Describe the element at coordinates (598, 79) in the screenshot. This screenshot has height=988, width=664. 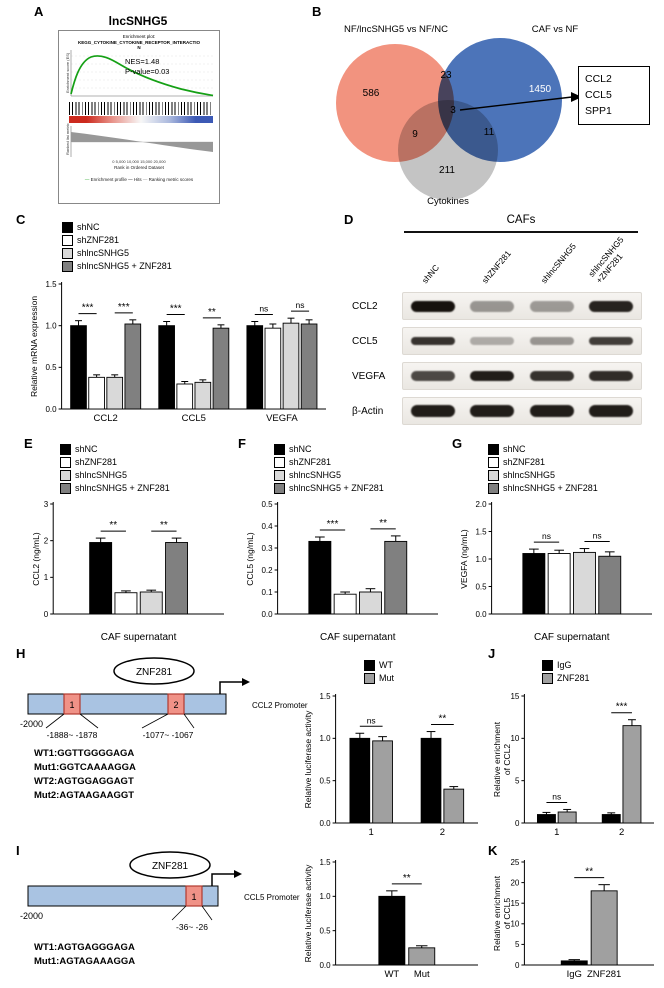
I see `gene-ccl2: CCL2` at that location.